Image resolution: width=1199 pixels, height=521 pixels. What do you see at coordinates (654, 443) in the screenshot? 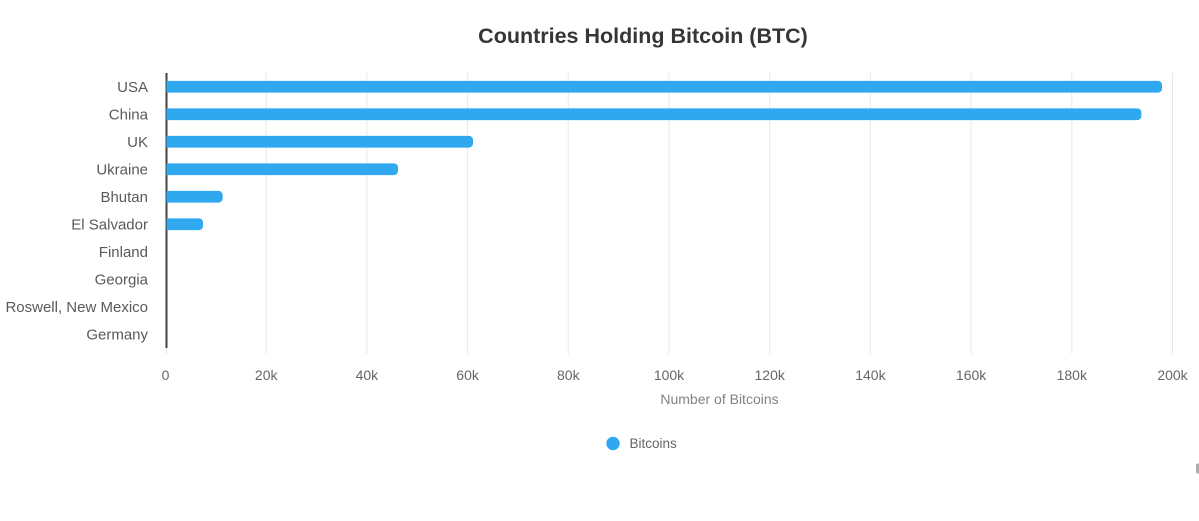
I see `svg-text: Bitcoins` at bounding box center [654, 443].